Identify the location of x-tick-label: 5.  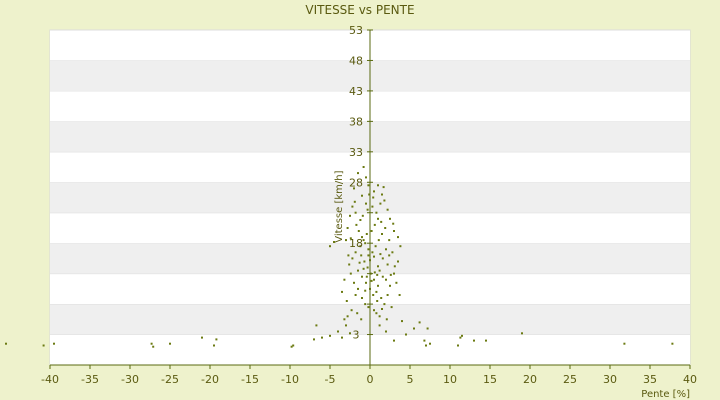
(410, 379).